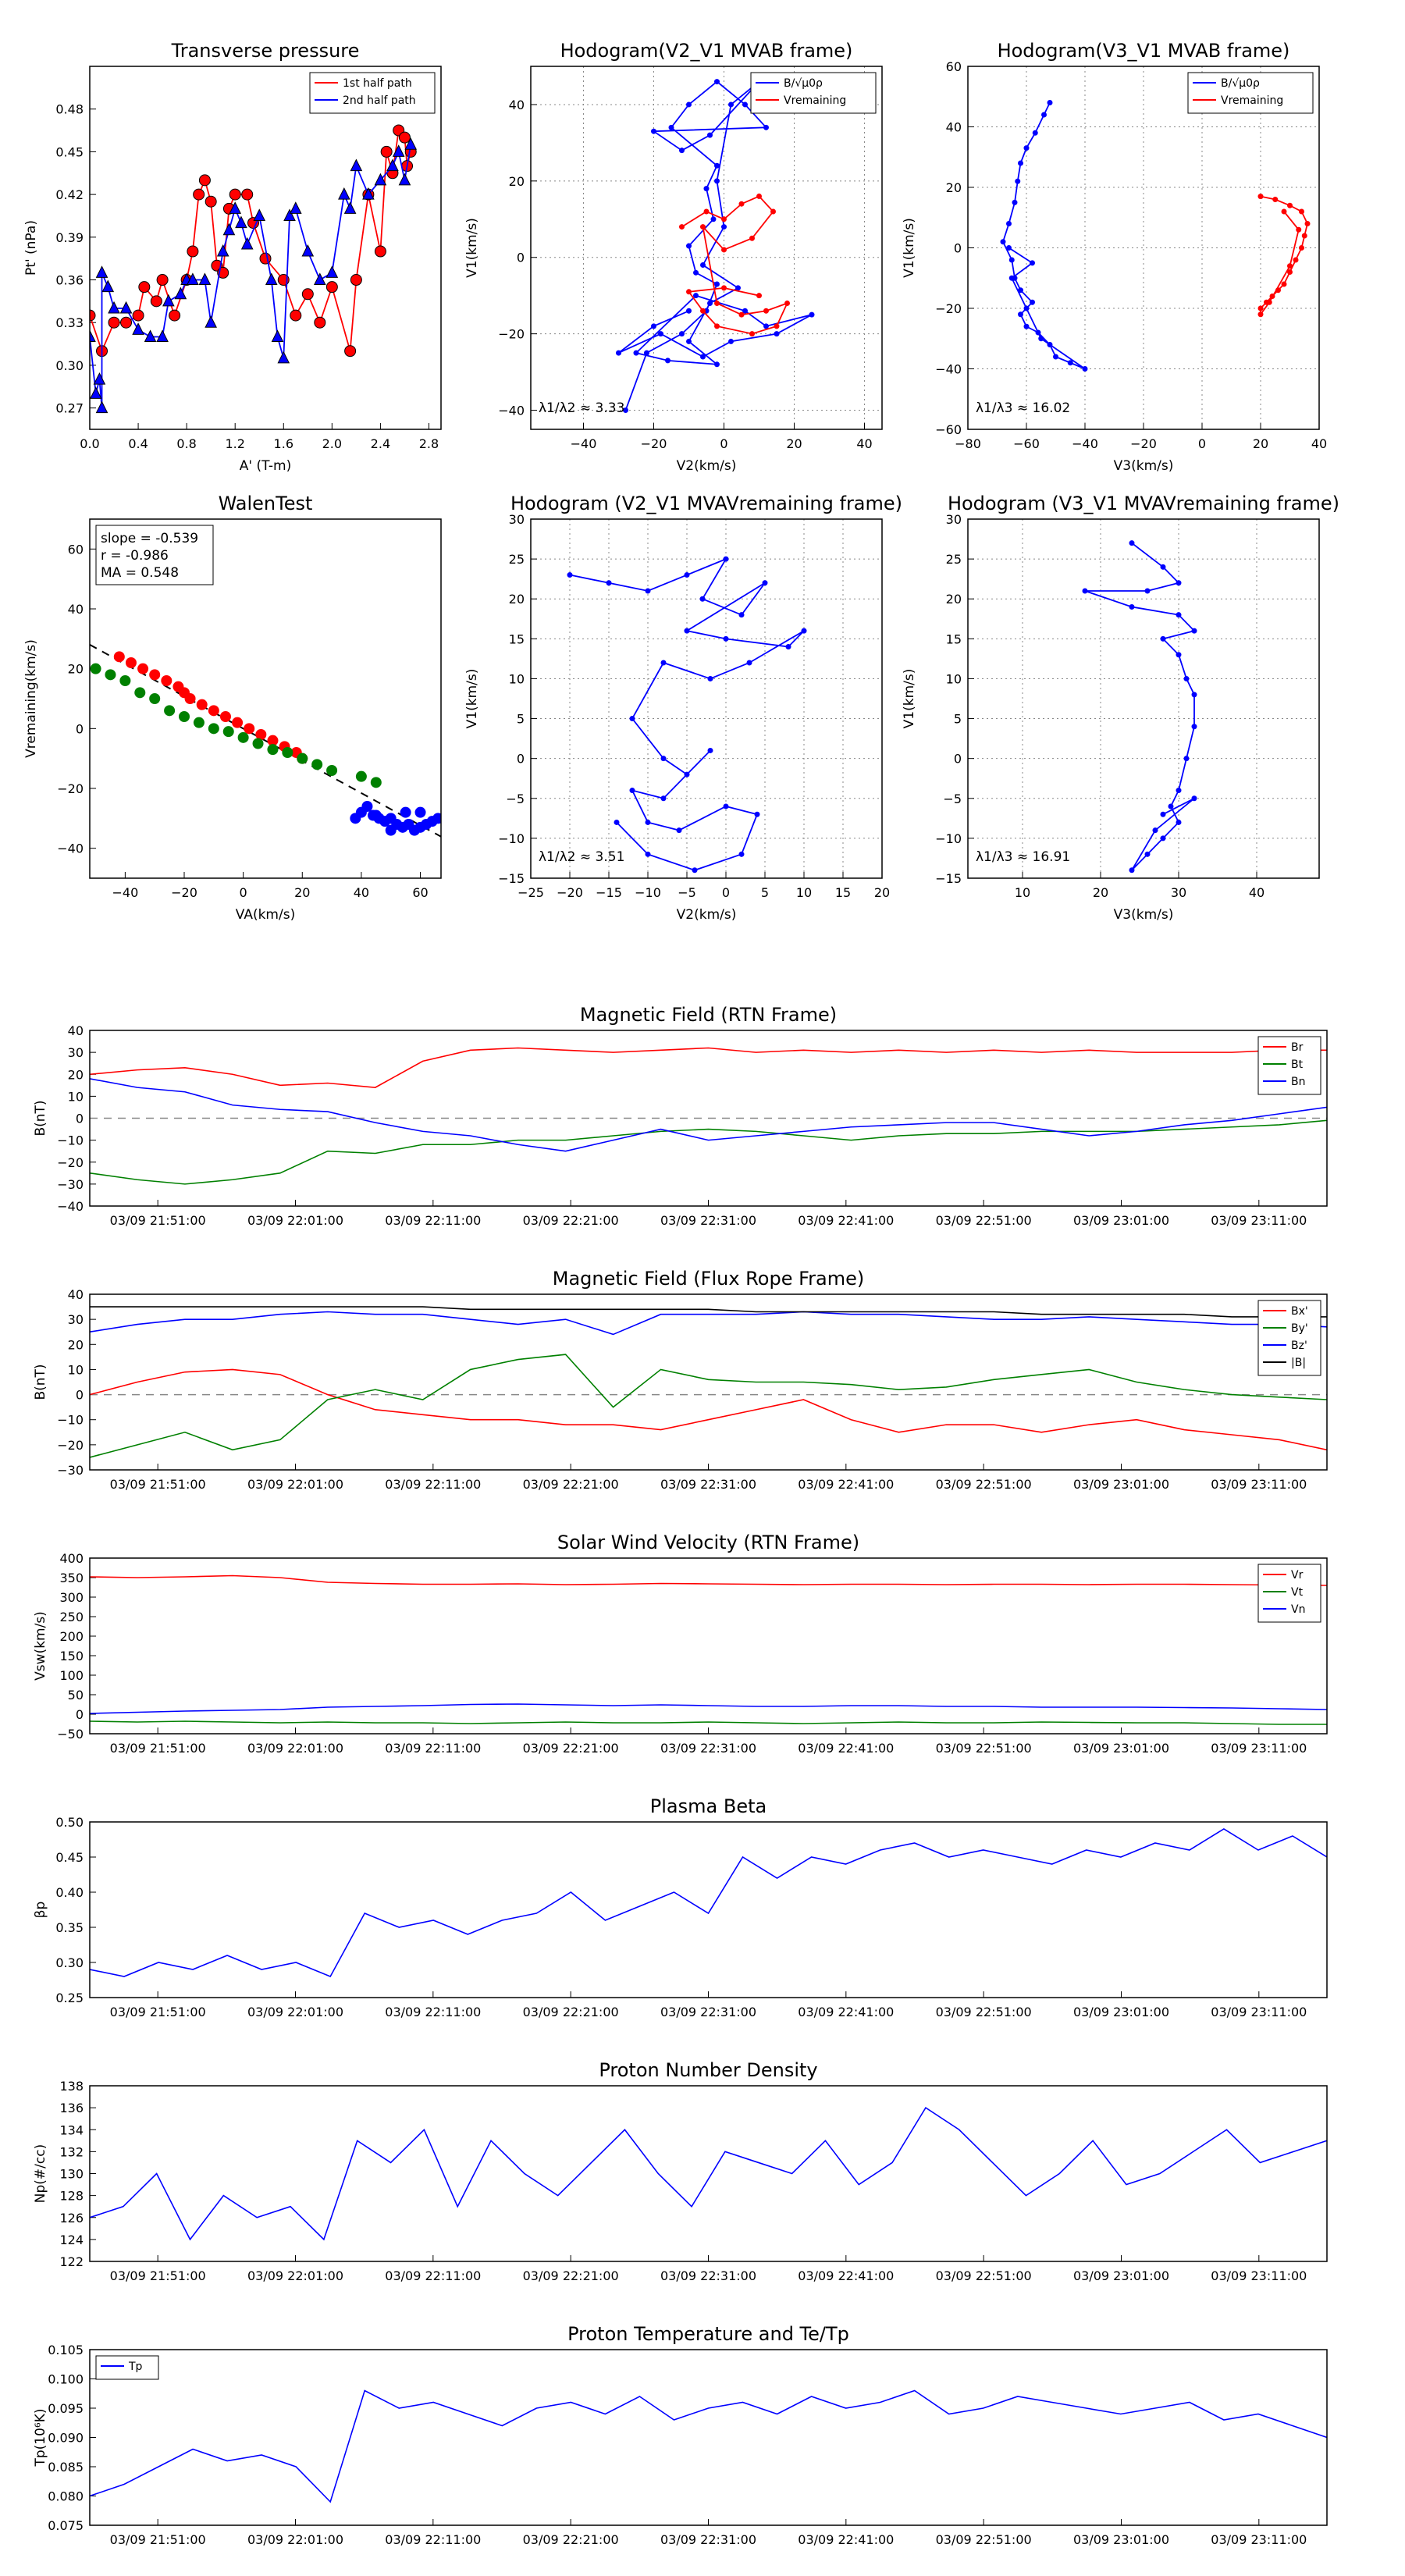 The height and width of the screenshot is (2576, 1405). Describe the element at coordinates (66, 2496) in the screenshot. I see `y-tick-label: 0.080` at that location.